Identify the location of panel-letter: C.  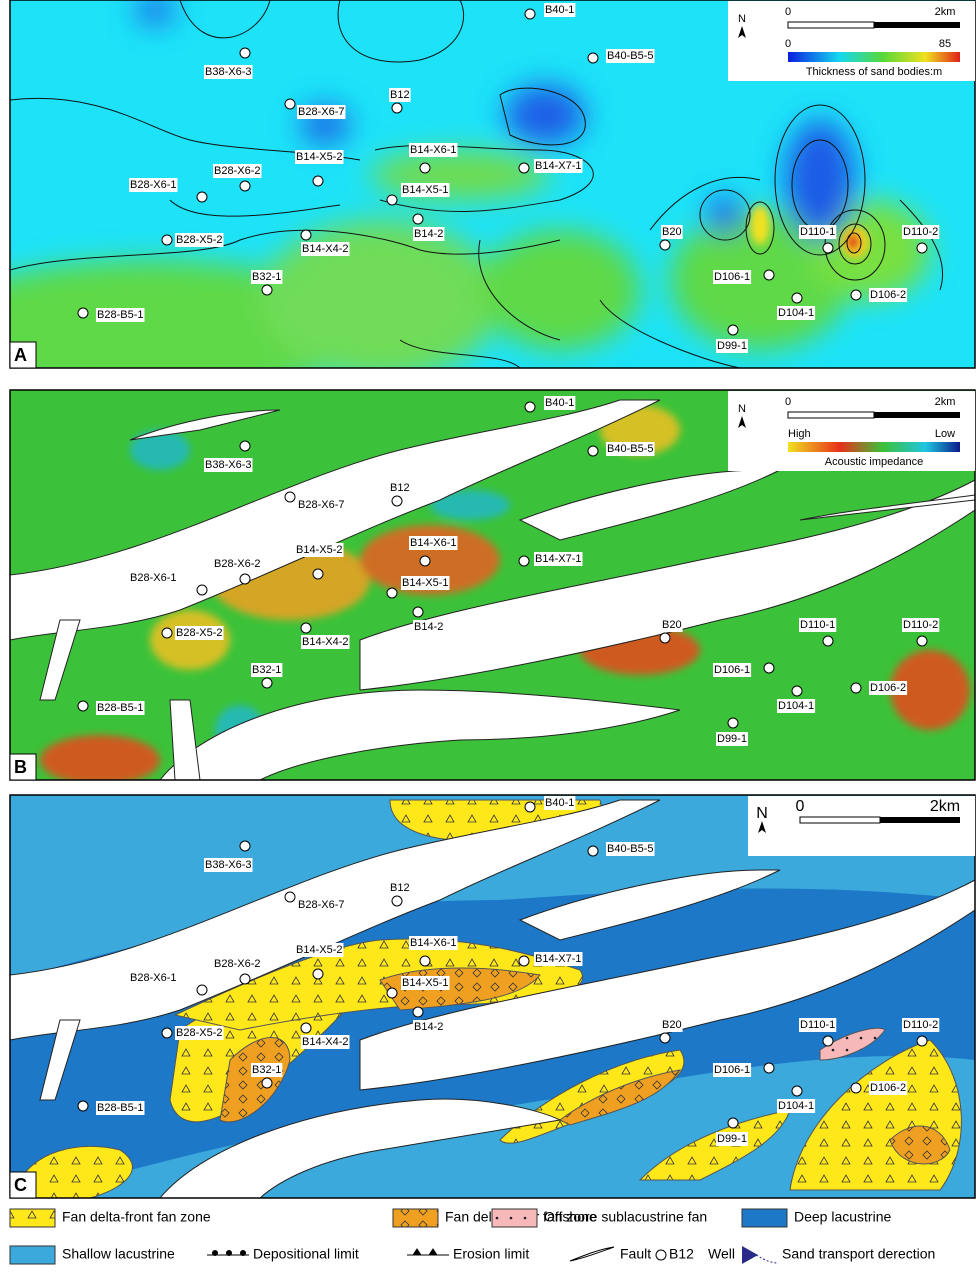
(20, 1185).